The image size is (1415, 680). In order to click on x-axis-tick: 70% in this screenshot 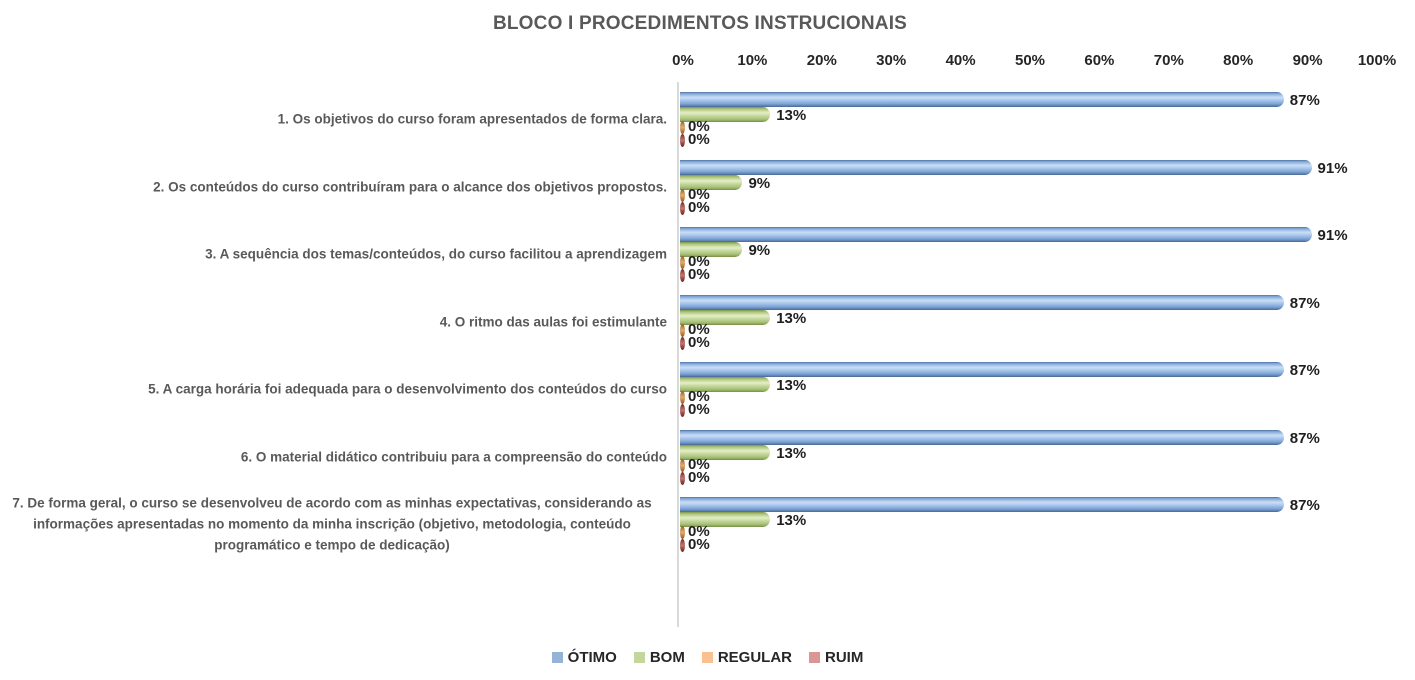, I will do `click(1168, 60)`.